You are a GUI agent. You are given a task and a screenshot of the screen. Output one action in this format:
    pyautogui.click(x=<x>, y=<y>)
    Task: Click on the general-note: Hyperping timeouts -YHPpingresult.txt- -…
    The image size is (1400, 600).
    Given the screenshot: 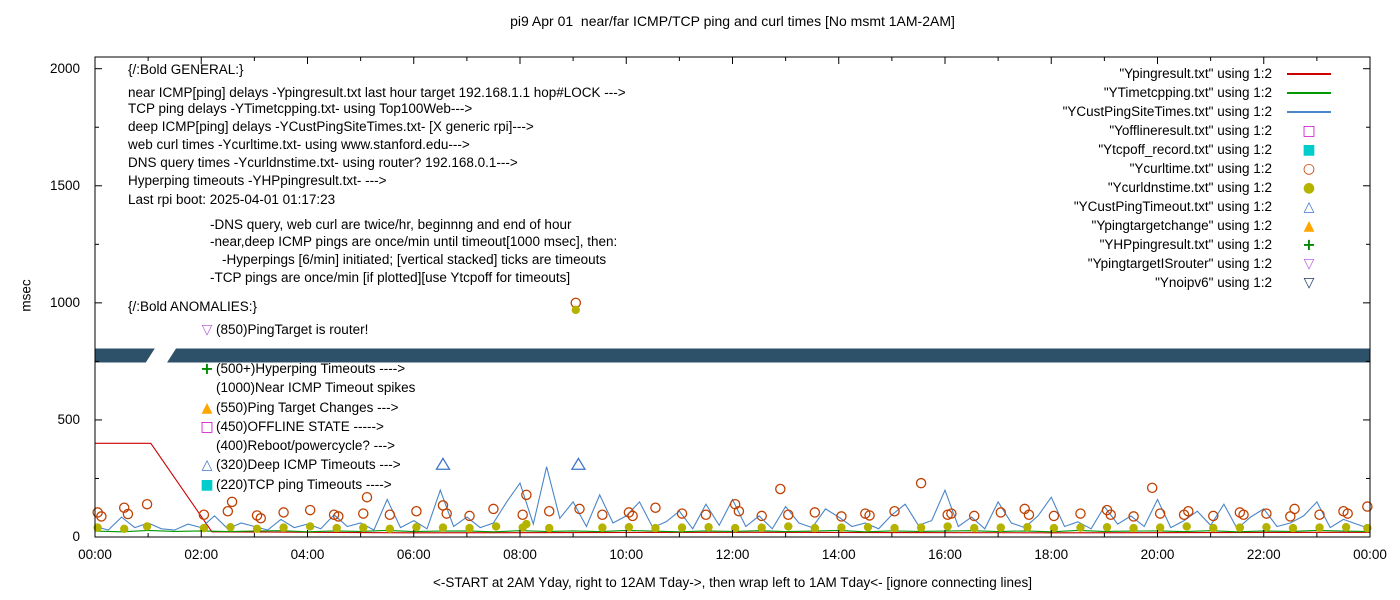 What is the action you would take?
    pyautogui.click(x=257, y=180)
    